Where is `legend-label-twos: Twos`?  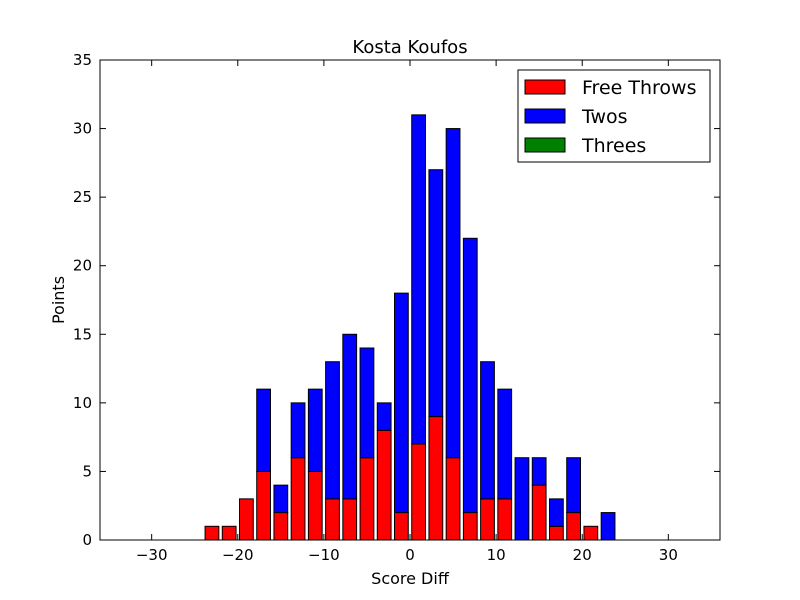
legend-label-twos: Twos is located at coordinates (604, 117).